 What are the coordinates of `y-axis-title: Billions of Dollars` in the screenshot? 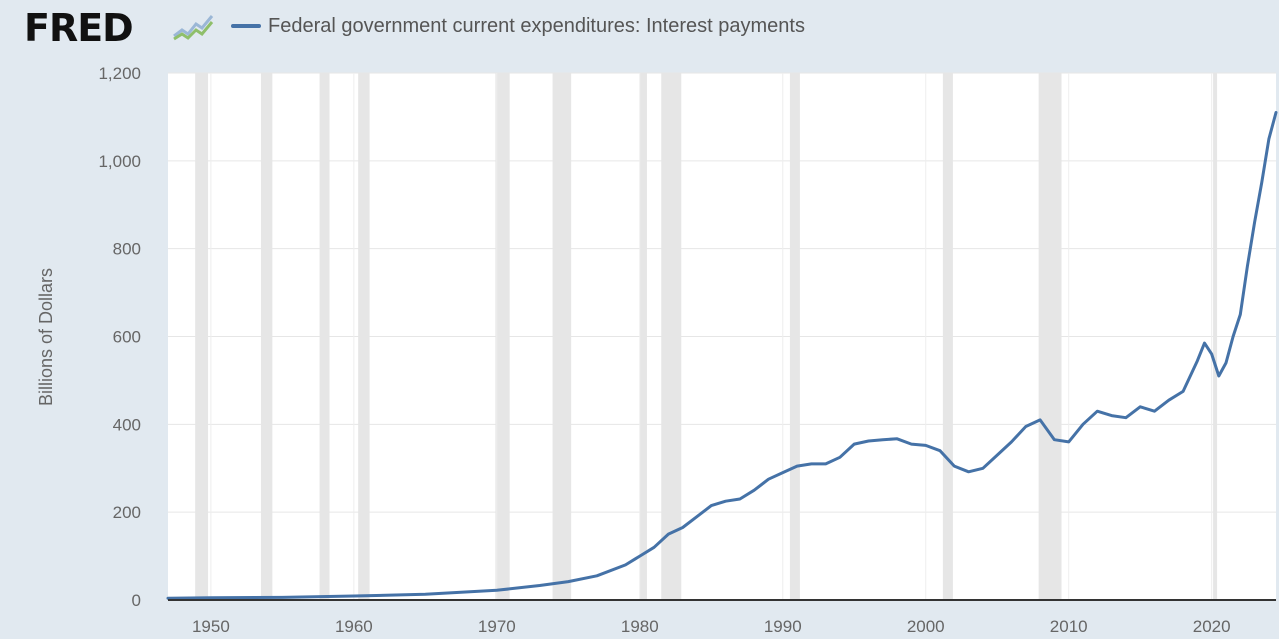 It's located at (46, 337).